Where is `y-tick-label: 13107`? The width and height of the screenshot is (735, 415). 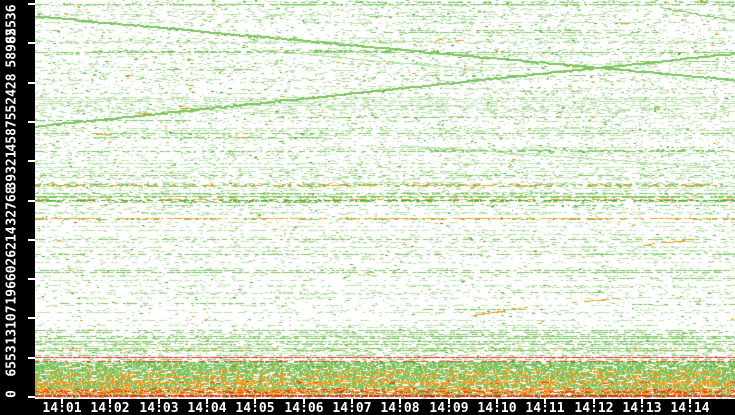 y-tick-label: 13107 is located at coordinates (12, 325).